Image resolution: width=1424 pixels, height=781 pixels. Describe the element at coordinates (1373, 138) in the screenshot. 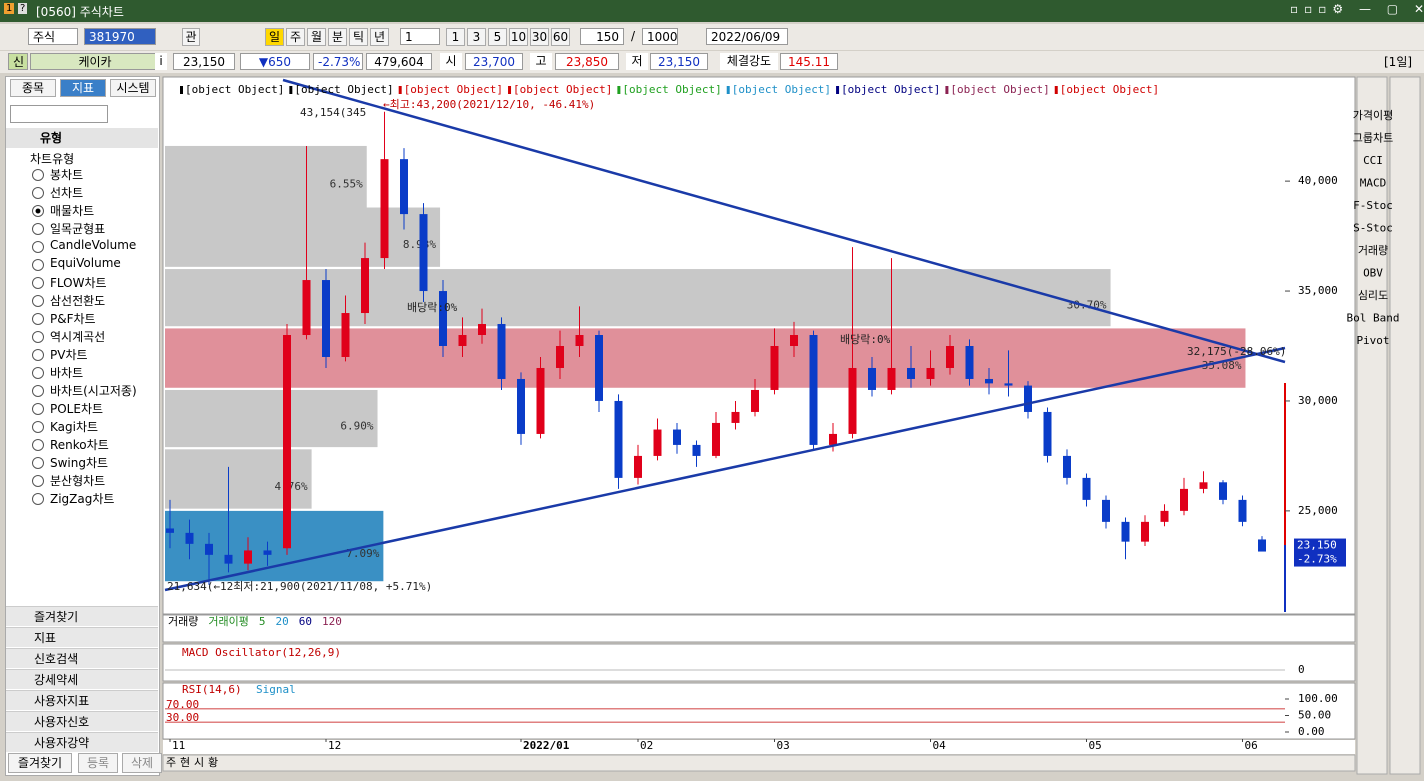

I see `indicator-button: 그룹차트` at that location.